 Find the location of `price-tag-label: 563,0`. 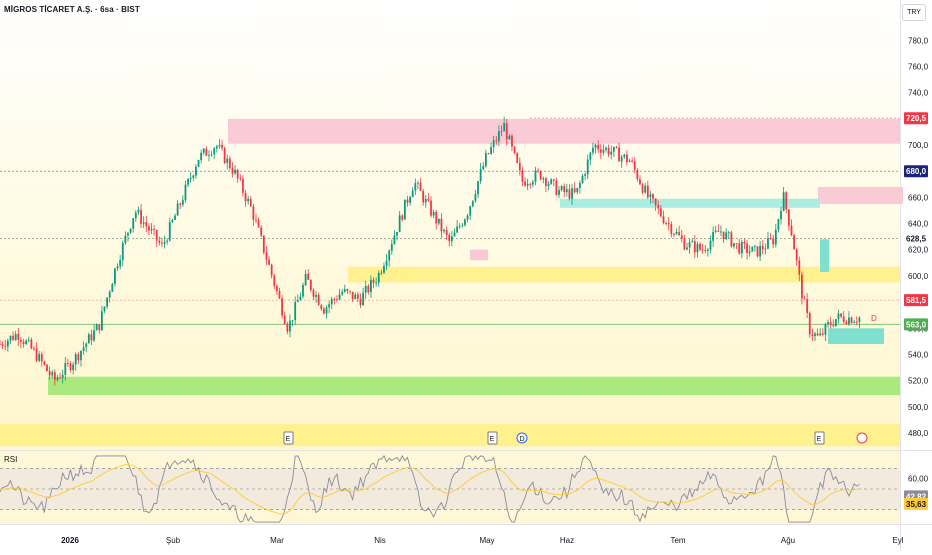

price-tag-label: 563,0 is located at coordinates (916, 324).